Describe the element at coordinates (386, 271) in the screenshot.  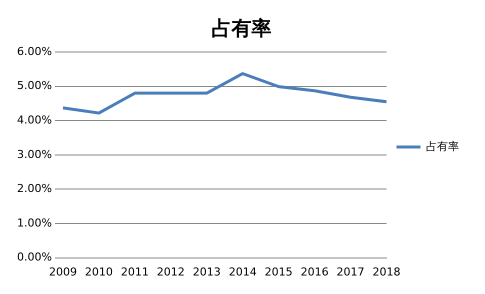
I see `x-tick-label: 2018` at that location.